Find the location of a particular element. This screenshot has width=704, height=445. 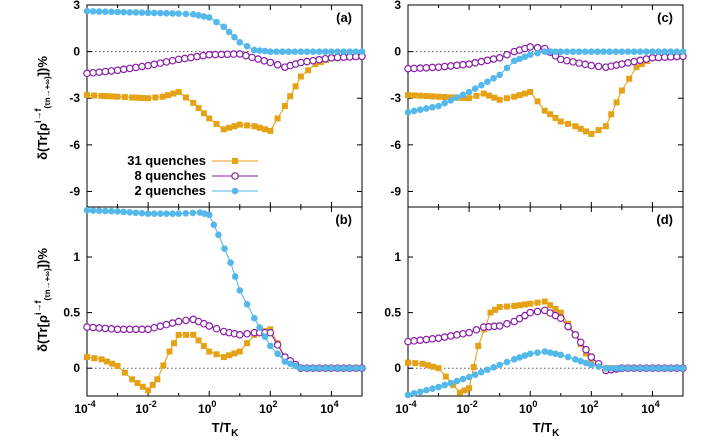

y-axis-title-text: δ(Tr[ρi→f(τn→+∞)])% is located at coordinates (42, 108).